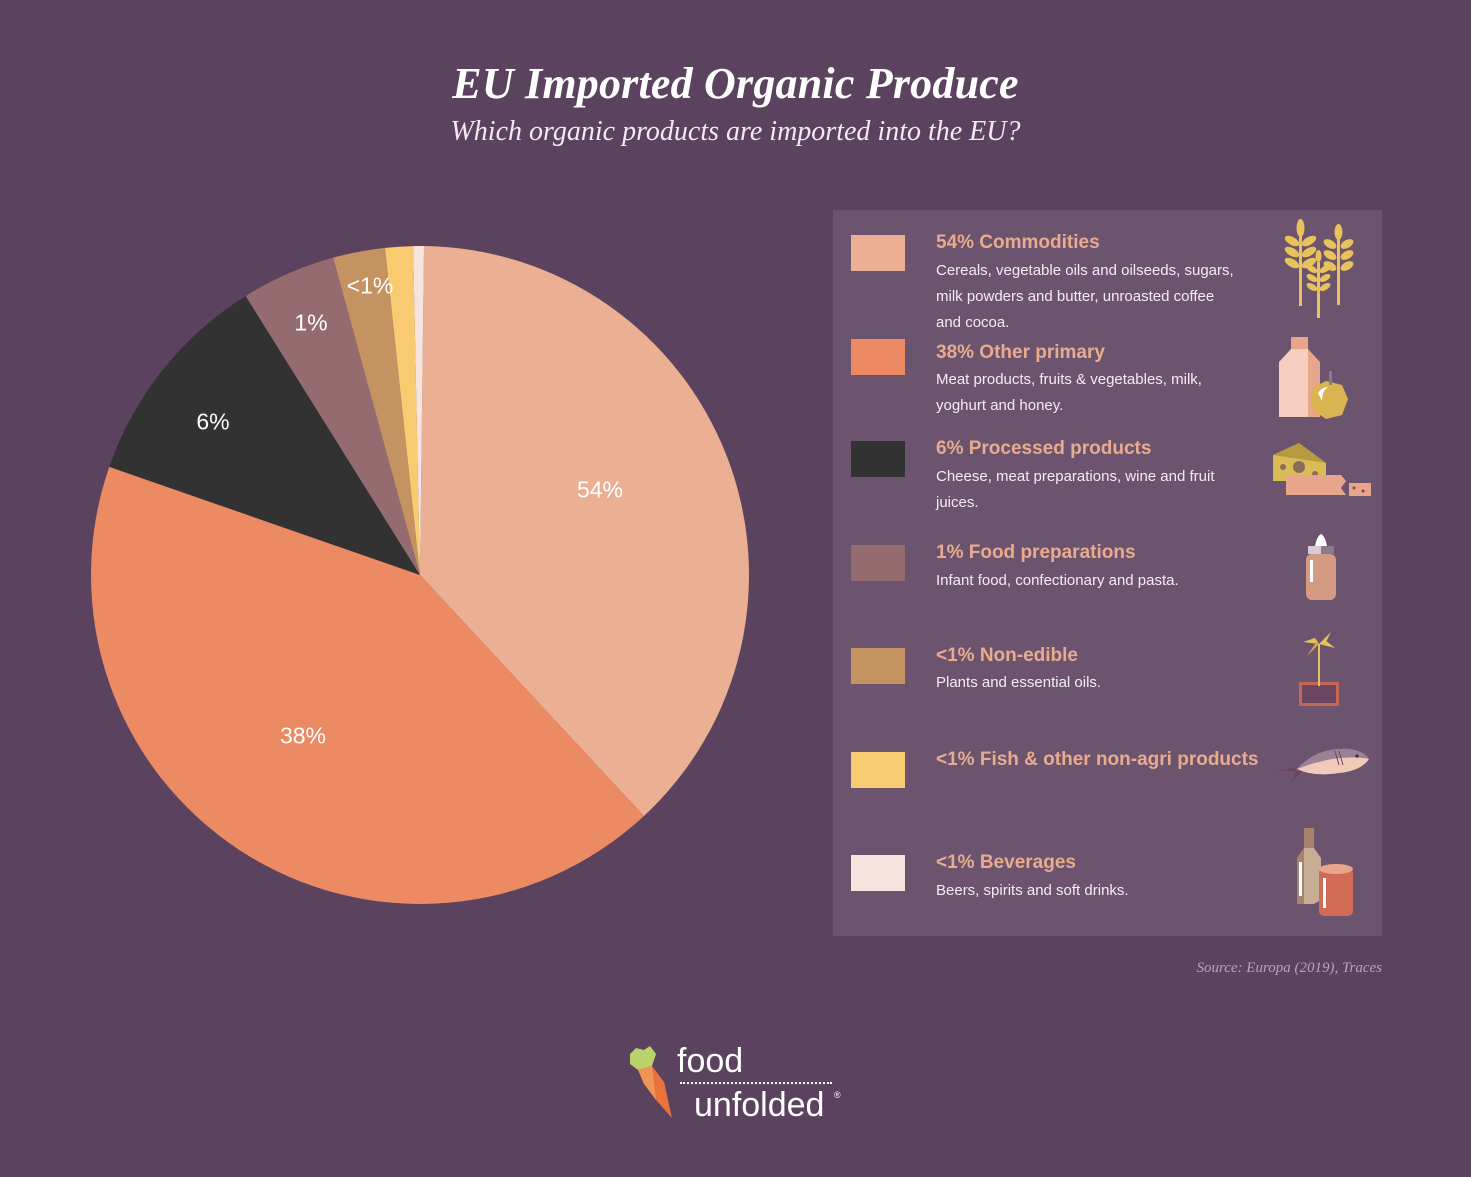 This screenshot has width=1471, height=1177. Describe the element at coordinates (1019, 682) in the screenshot. I see `legend-desc: Plants and essential oils.` at that location.